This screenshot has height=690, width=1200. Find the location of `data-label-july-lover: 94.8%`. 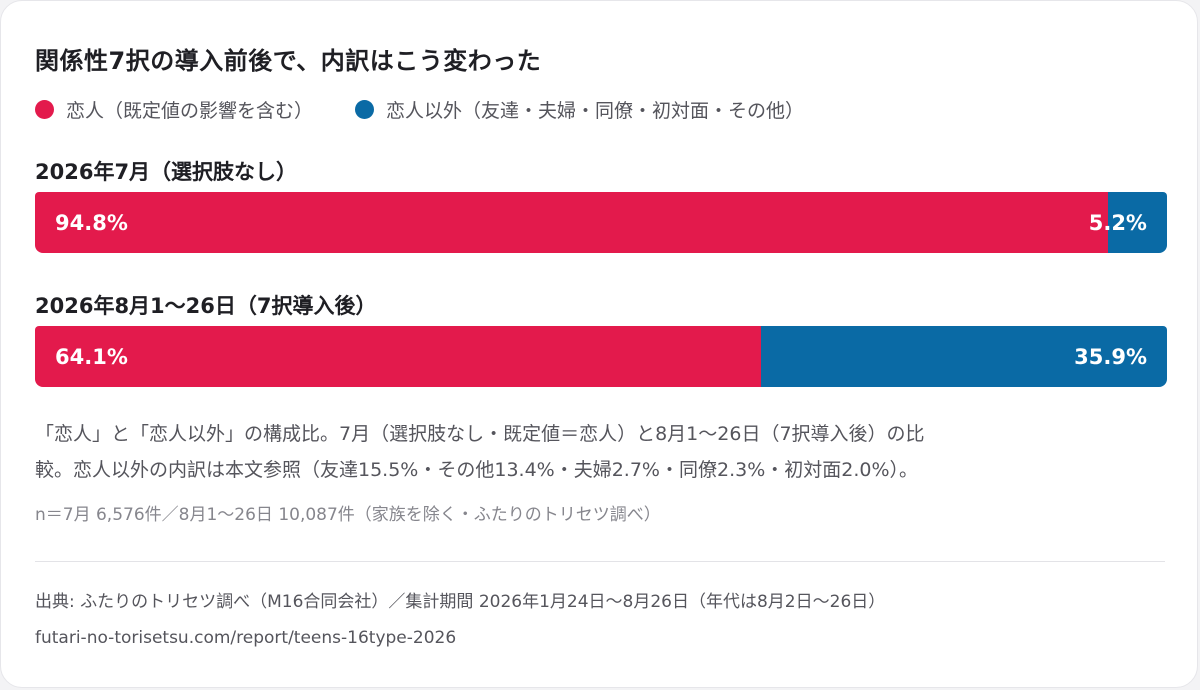

data-label-july-lover: 94.8% is located at coordinates (91, 222).